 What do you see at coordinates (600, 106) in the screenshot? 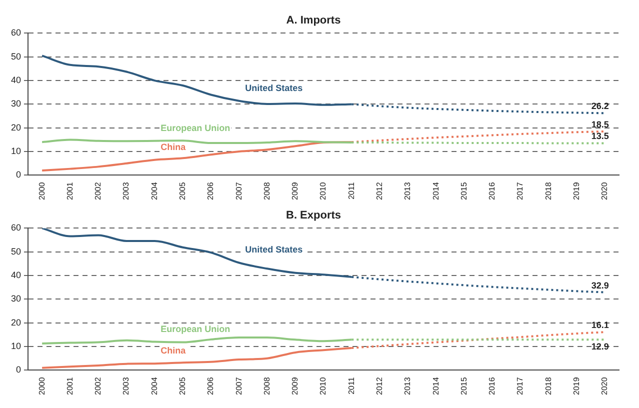
I see `data-label: 26.2` at bounding box center [600, 106].